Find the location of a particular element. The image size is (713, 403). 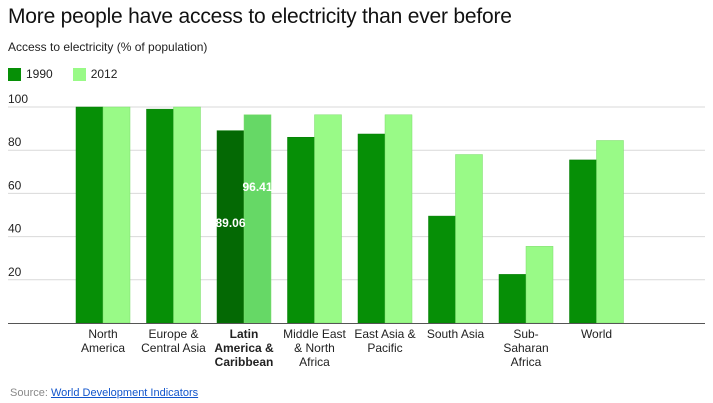

y-tick-label-60: 60 is located at coordinates (15, 185).